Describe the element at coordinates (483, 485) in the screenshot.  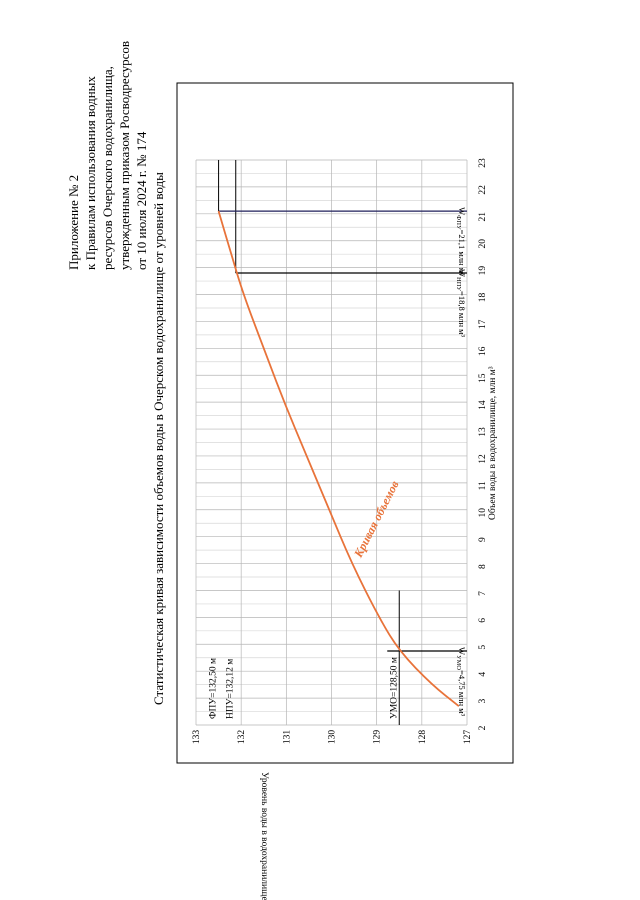
I see `x-tick-label: 11` at that location.